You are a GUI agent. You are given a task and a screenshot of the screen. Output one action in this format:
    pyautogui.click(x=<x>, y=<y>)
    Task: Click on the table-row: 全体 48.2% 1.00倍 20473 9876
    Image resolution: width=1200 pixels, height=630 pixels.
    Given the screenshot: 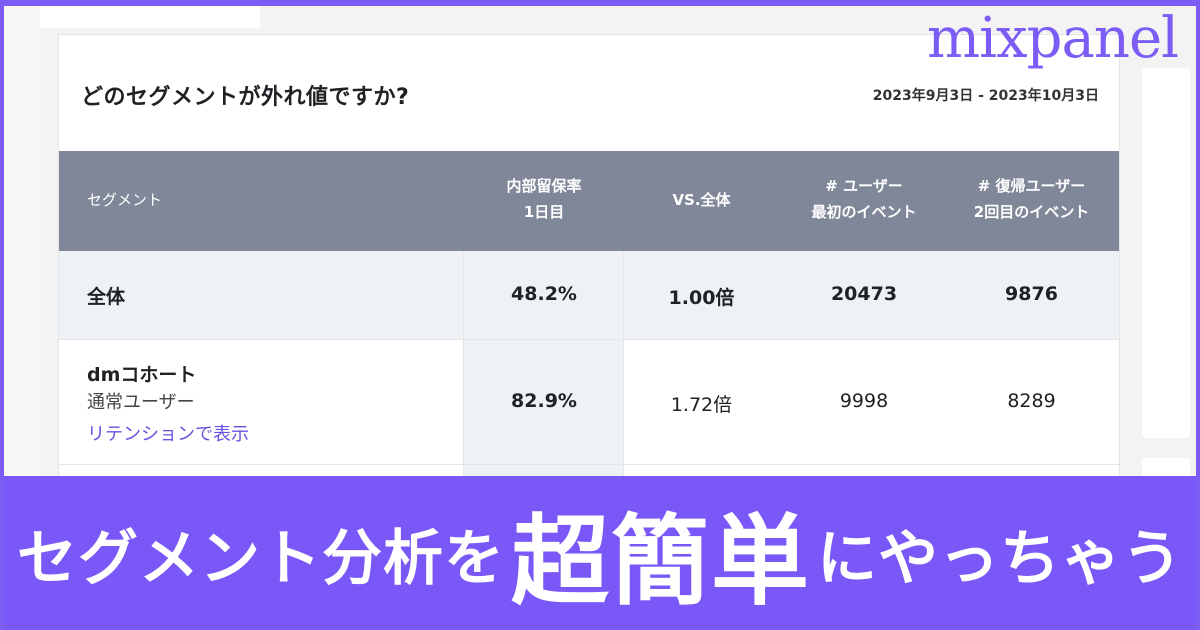 What is the action you would take?
    pyautogui.click(x=589, y=295)
    